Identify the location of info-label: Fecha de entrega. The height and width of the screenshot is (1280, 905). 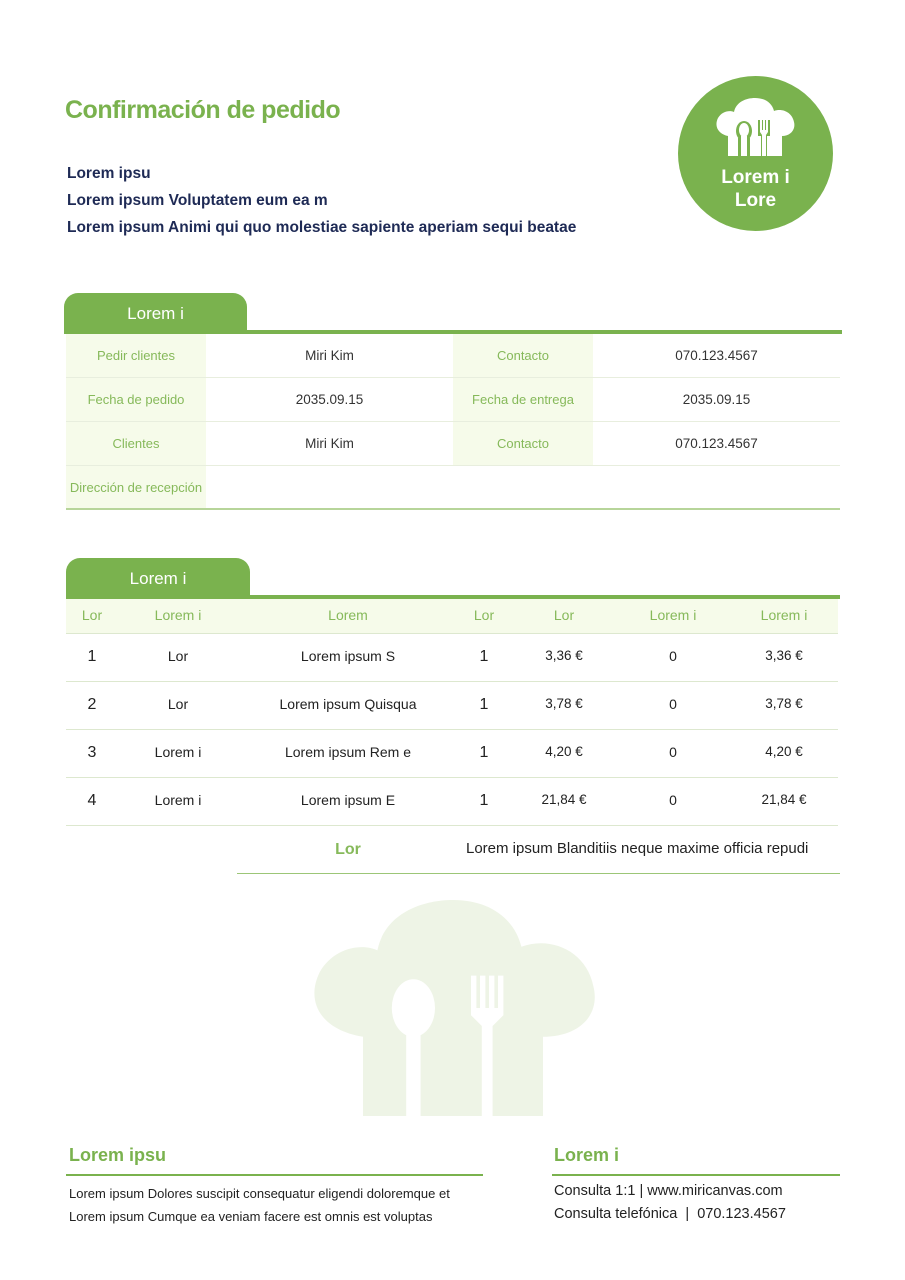
(523, 399).